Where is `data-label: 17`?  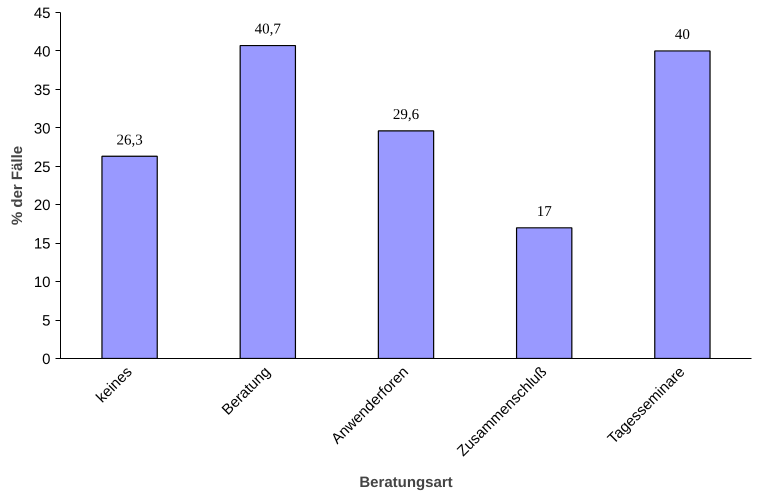 data-label: 17 is located at coordinates (544, 212).